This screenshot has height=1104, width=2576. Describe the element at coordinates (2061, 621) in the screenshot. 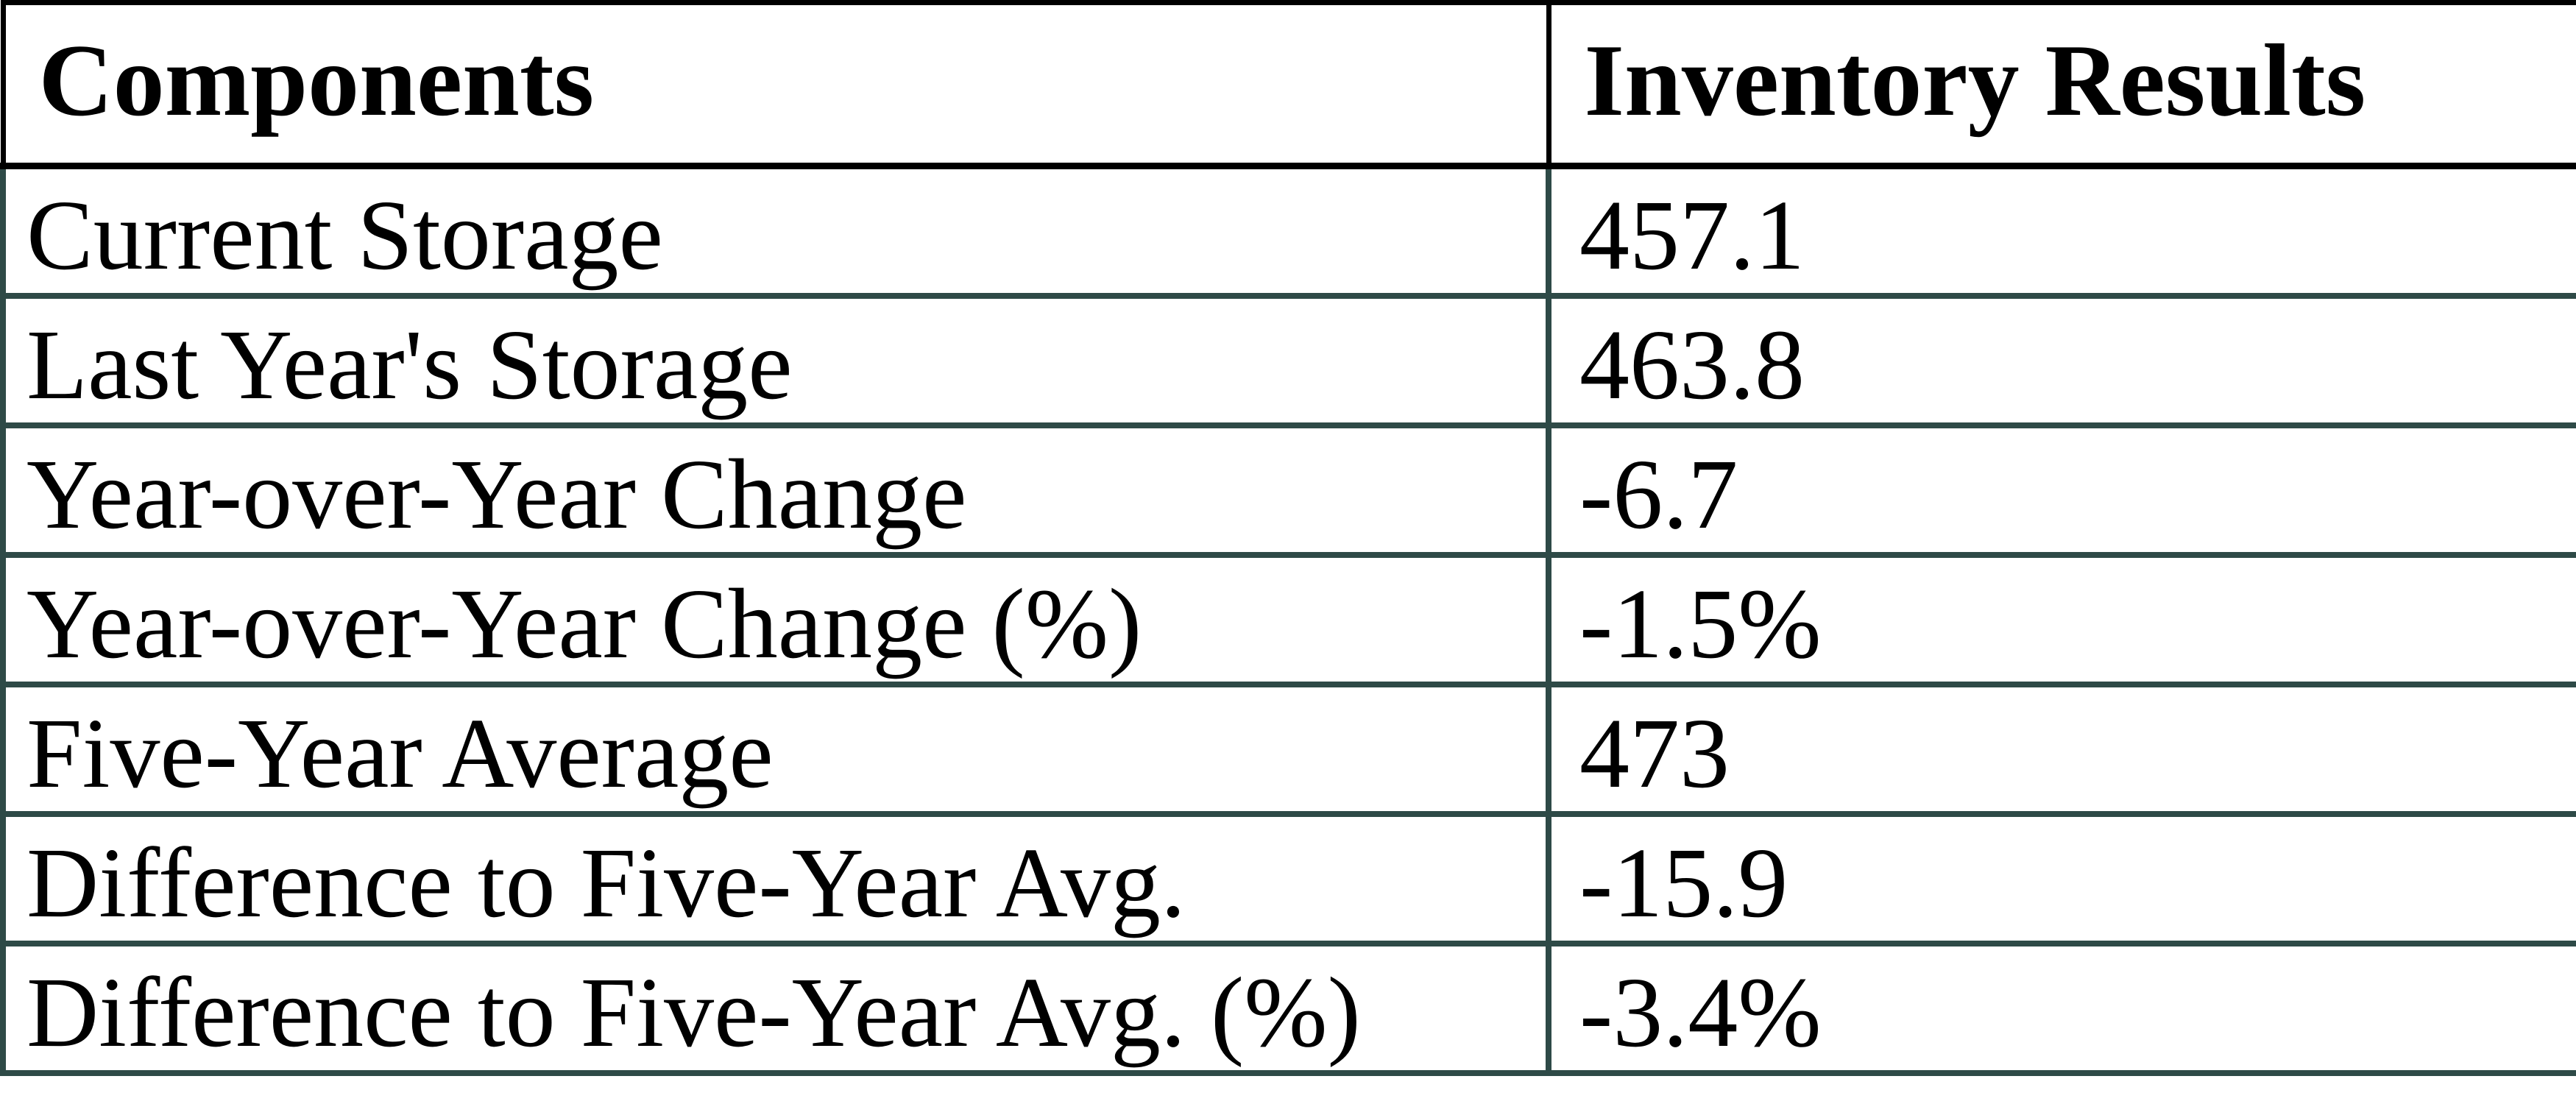

I see `inventory-value-cell: -1.5%` at that location.